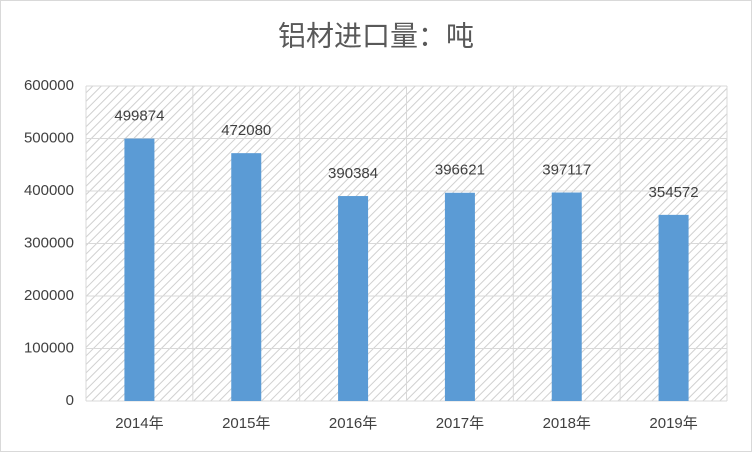 This screenshot has width=752, height=452. What do you see at coordinates (49, 295) in the screenshot?
I see `y-tick-label: 200000` at bounding box center [49, 295].